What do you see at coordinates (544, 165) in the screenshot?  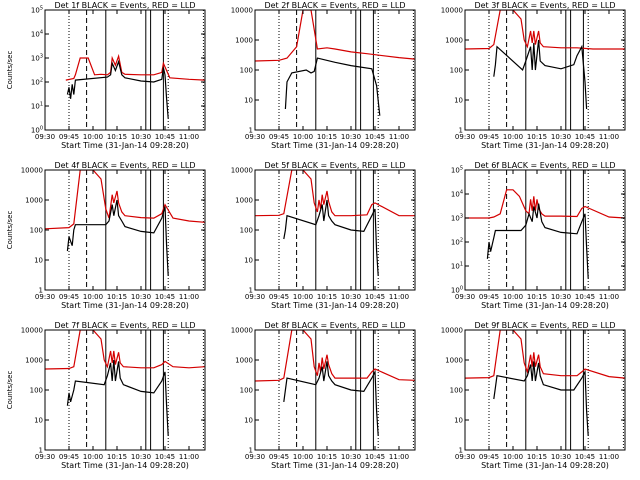 I see `panel-title: Det 6f BLACK = Events, RED = LLD` at bounding box center [544, 165].